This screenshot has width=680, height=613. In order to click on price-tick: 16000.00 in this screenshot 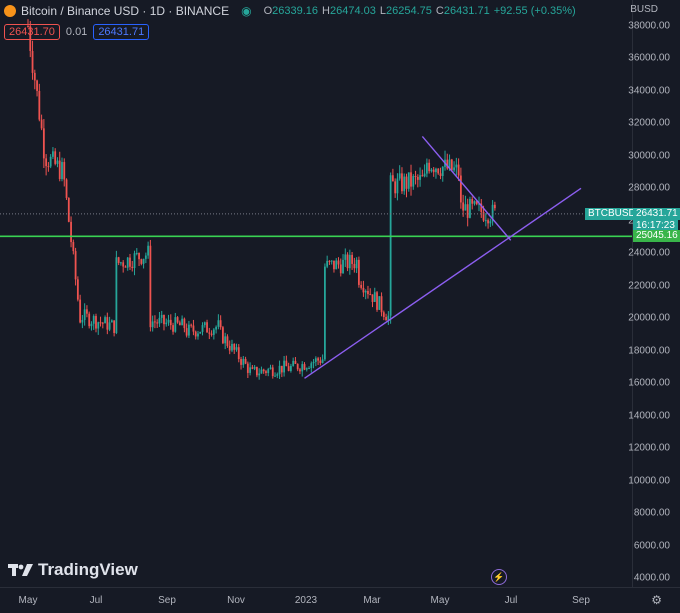, I will do `click(649, 383)`.